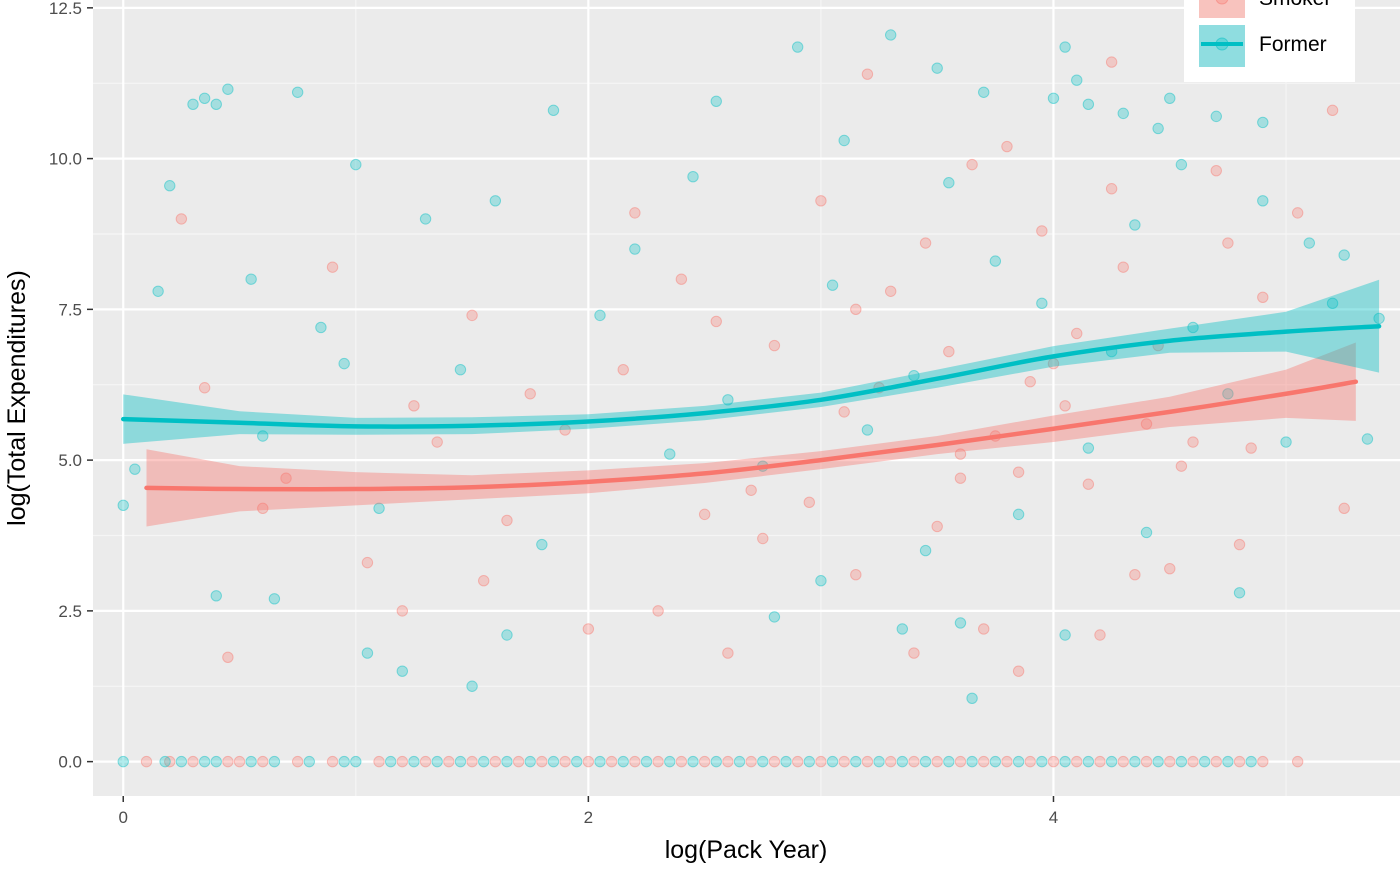  What do you see at coordinates (70, 762) in the screenshot?
I see `y-tick-label: 0.0` at bounding box center [70, 762].